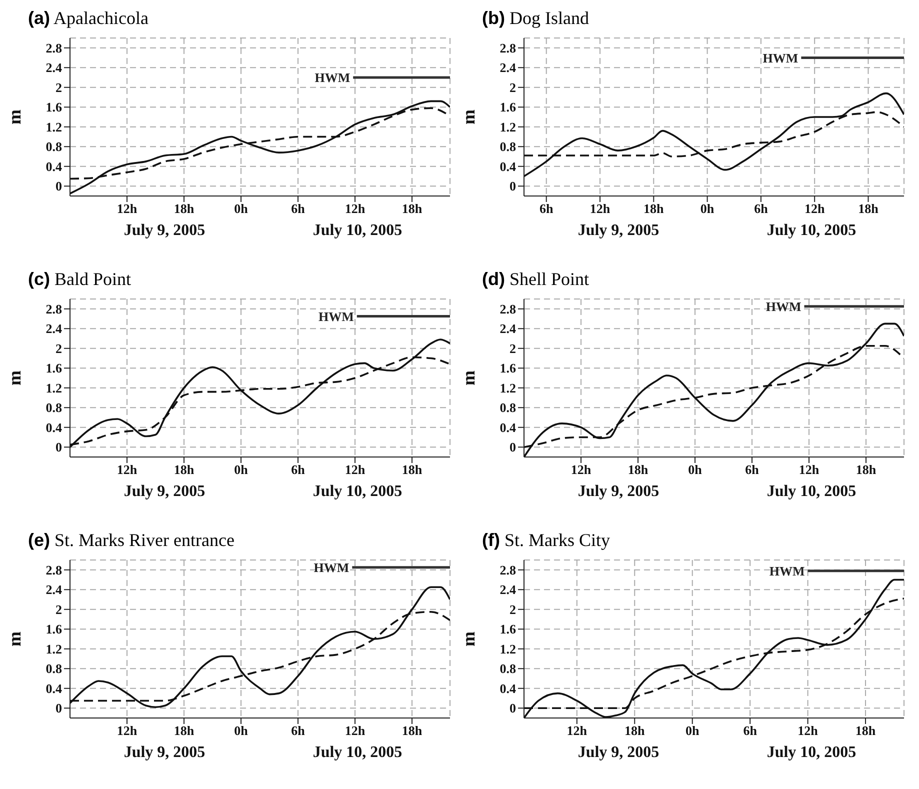 This screenshot has width=919, height=789. I want to click on chart-title: (e) St. Marks River entrance, so click(131, 540).